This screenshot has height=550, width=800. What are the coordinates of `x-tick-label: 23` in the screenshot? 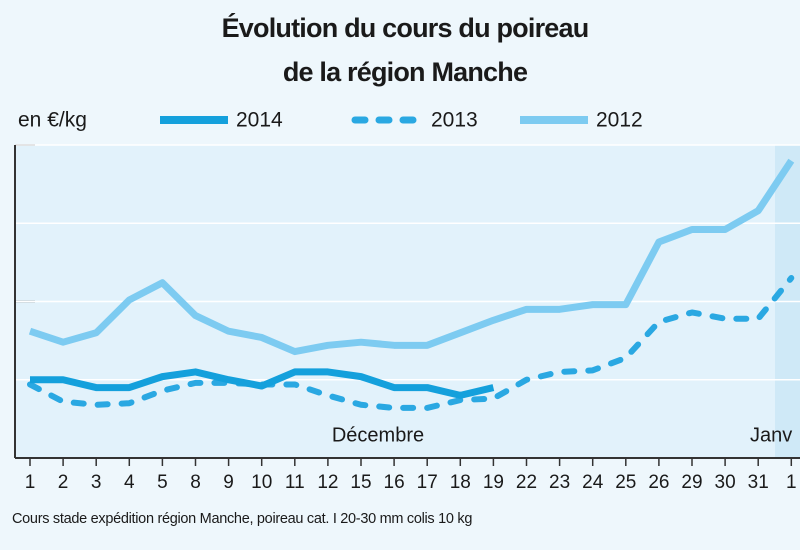 It's located at (559, 482).